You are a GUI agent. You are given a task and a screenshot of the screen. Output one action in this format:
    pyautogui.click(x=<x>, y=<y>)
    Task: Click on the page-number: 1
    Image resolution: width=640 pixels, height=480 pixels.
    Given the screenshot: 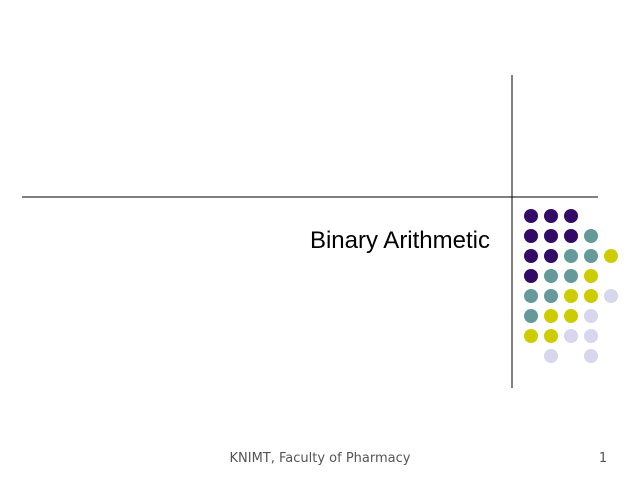 What is the action you would take?
    pyautogui.click(x=603, y=458)
    